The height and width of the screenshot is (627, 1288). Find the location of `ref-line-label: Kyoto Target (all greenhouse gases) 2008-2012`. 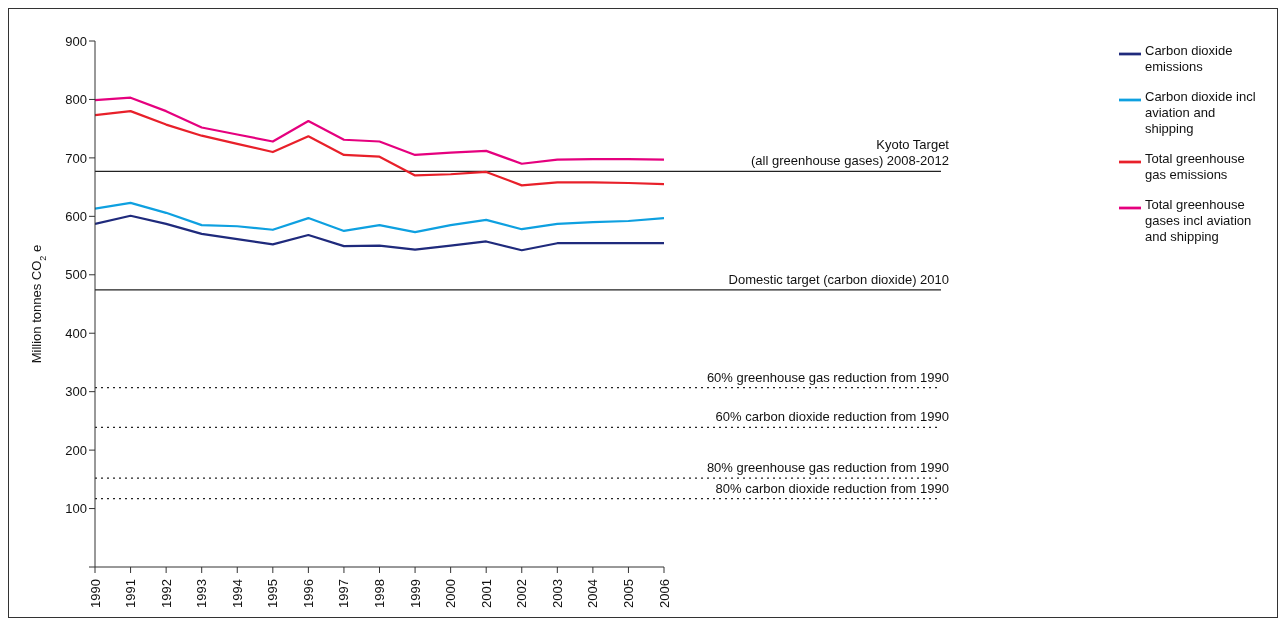

ref-line-label: Kyoto Target (all greenhouse gases) 2008-2012 is located at coordinates (850, 153).